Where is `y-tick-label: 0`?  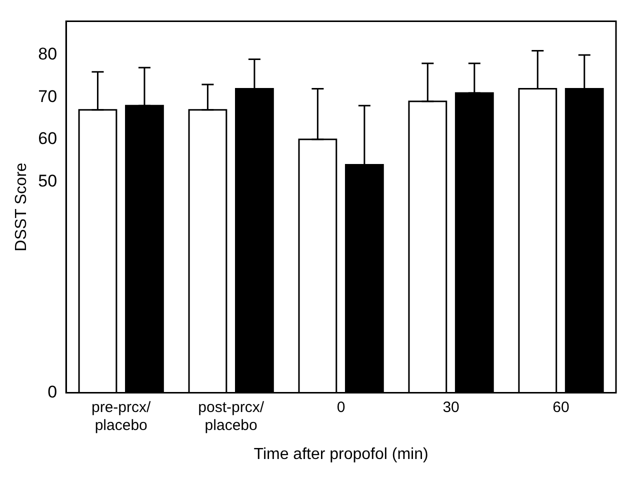 y-tick-label: 0 is located at coordinates (53, 392).